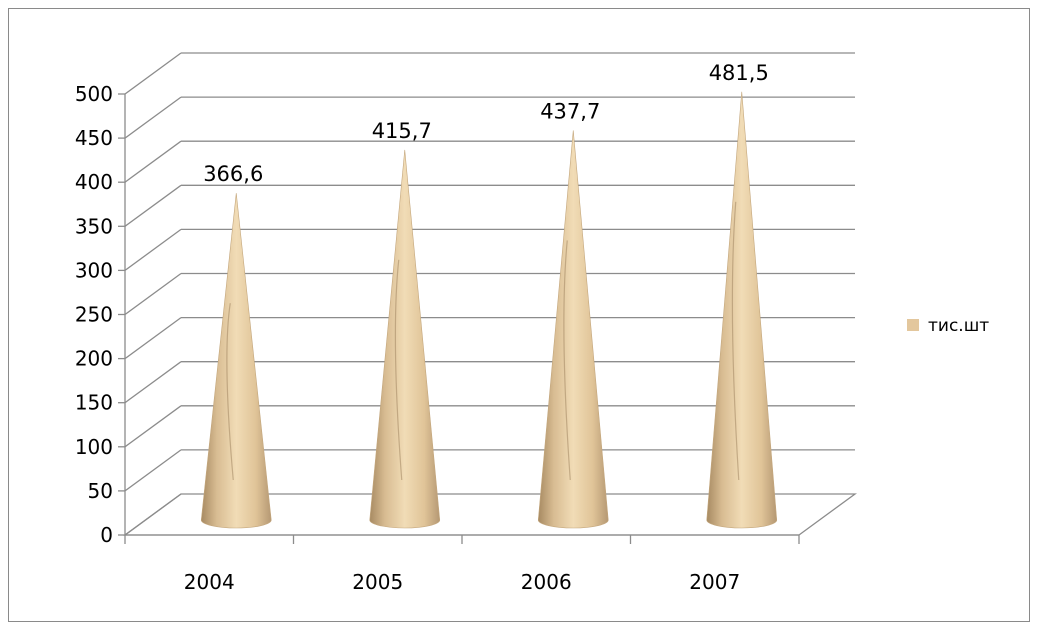  Describe the element at coordinates (94, 226) in the screenshot. I see `y-tick-label: 350` at that location.